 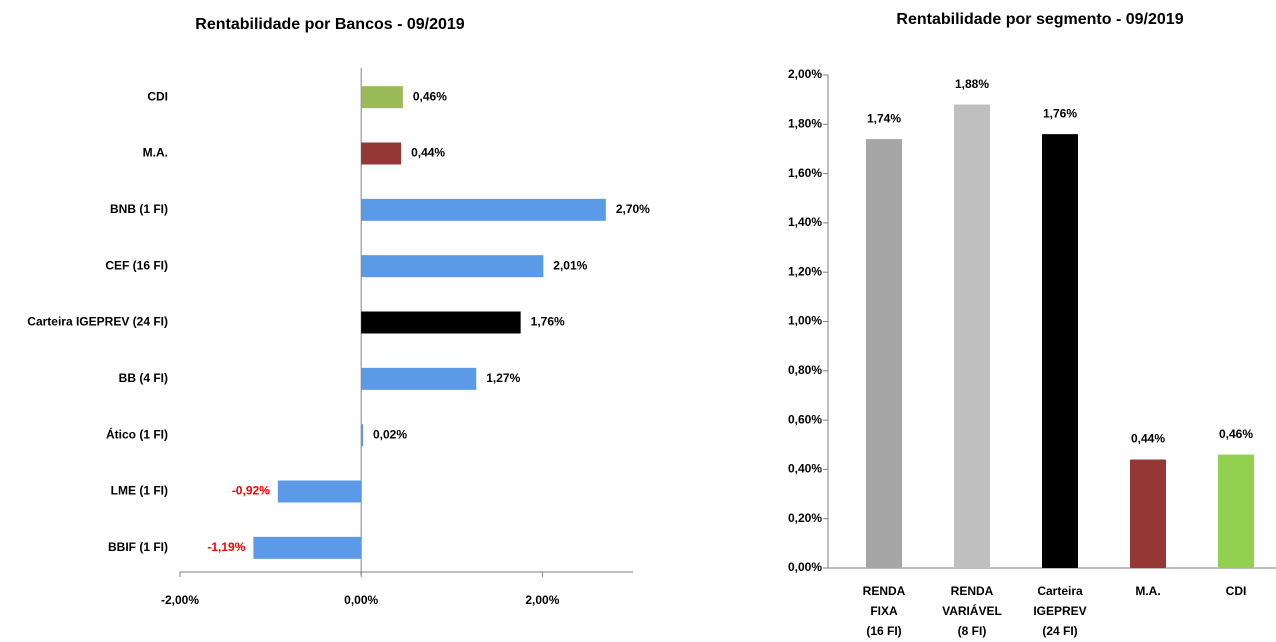 I want to click on y-tick-label: Carteira IGEPREV (24 FI), so click(x=97, y=322).